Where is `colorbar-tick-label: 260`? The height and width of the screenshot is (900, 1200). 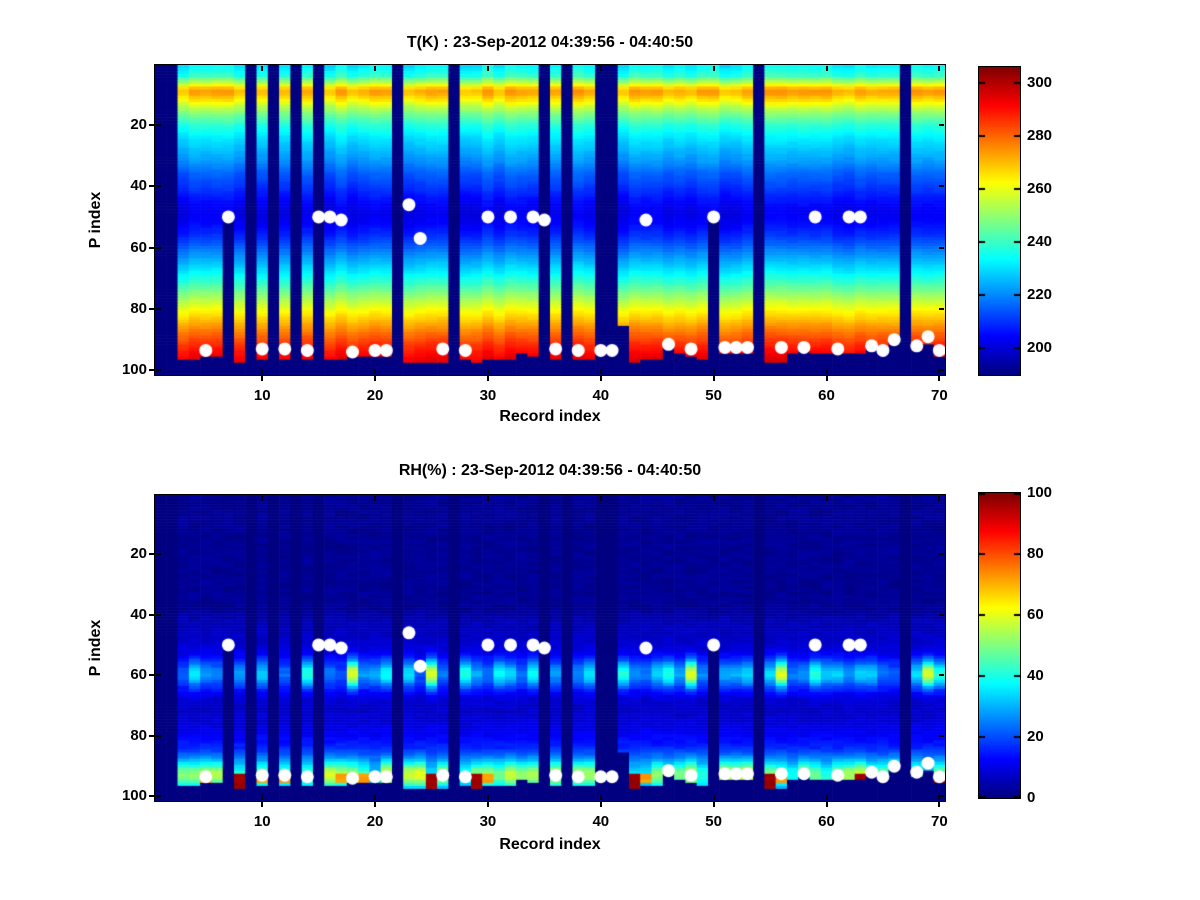 colorbar-tick-label: 260 is located at coordinates (1040, 189).